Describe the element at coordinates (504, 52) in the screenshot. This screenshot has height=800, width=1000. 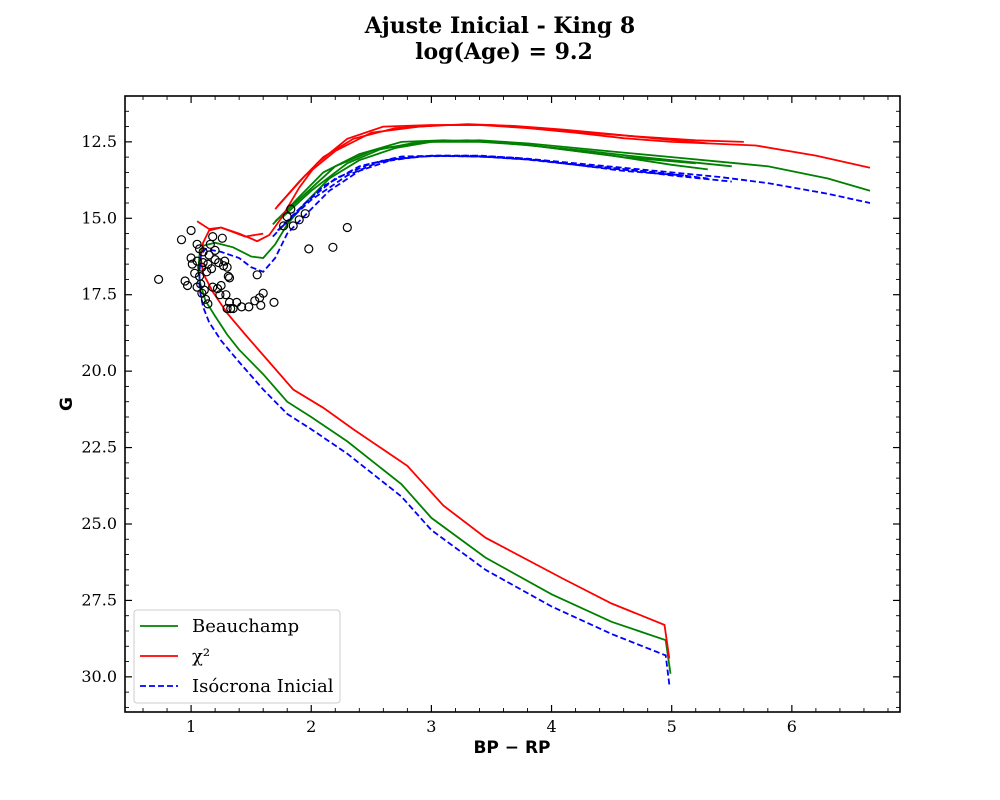
I see `chart-subtitle: log(Age) = 9.2` at that location.